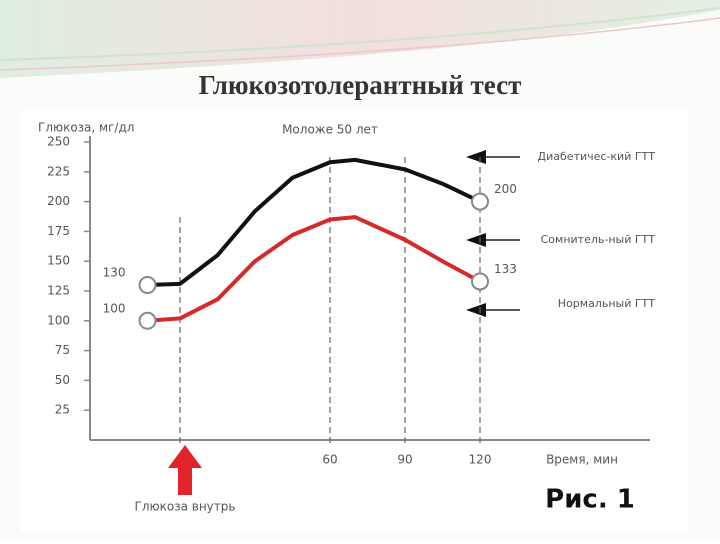 Image resolution: width=720 pixels, height=544 pixels. I want to click on y-tick-label: 50, so click(62, 380).